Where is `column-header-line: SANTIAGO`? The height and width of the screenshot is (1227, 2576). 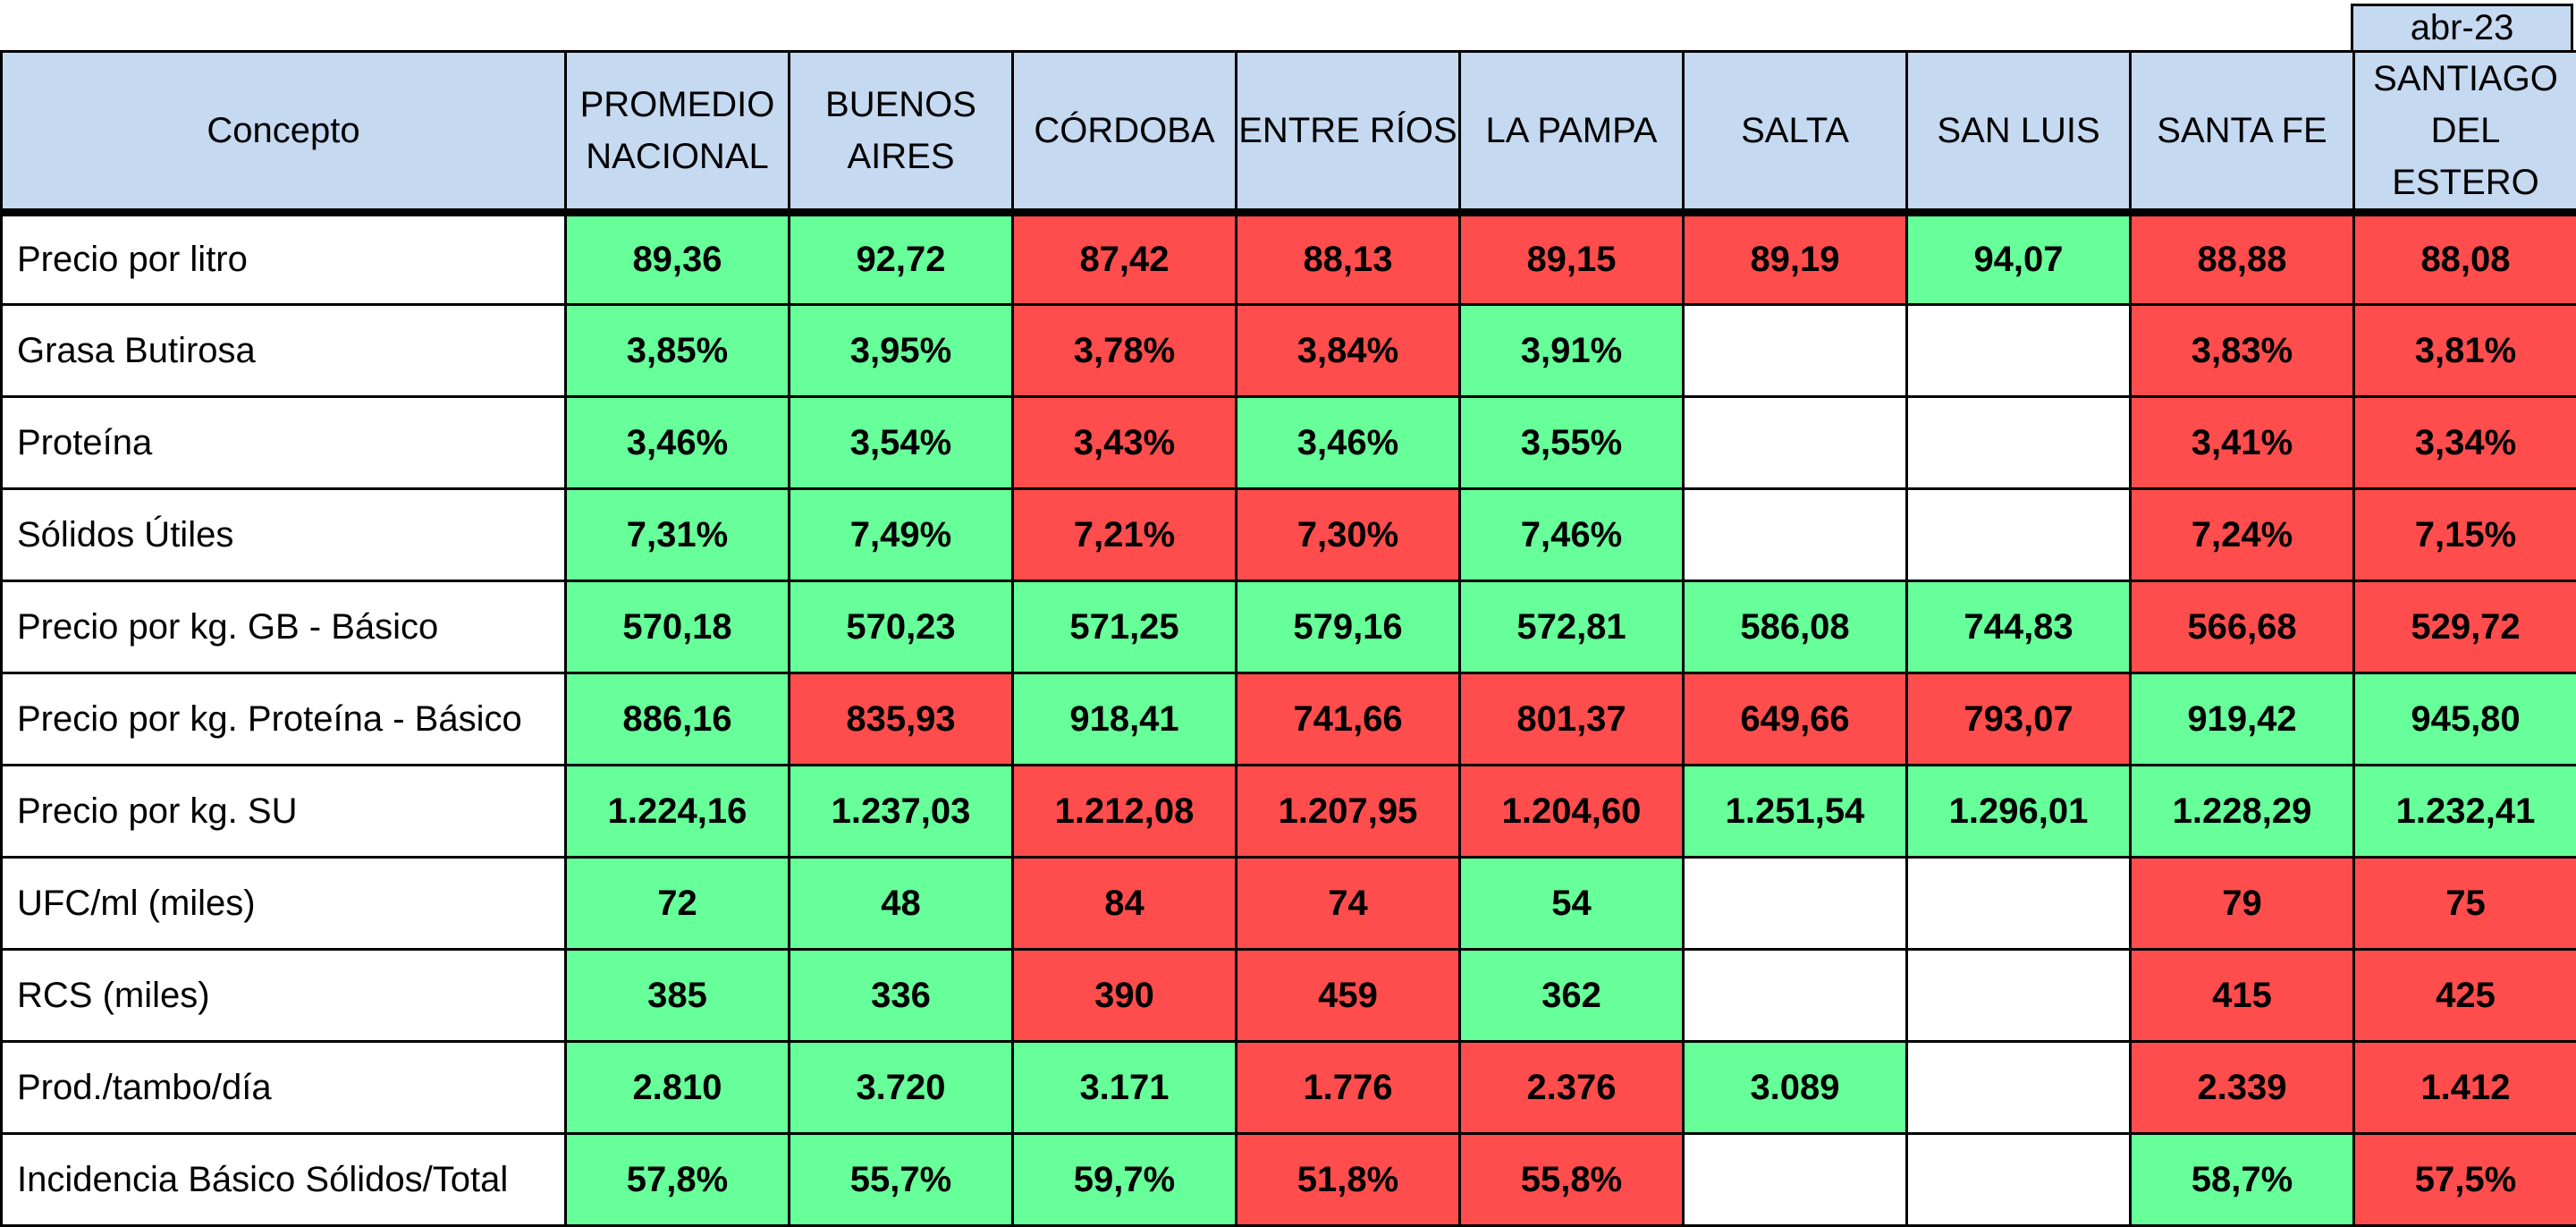
column-header-line: SANTIAGO is located at coordinates (2465, 79).